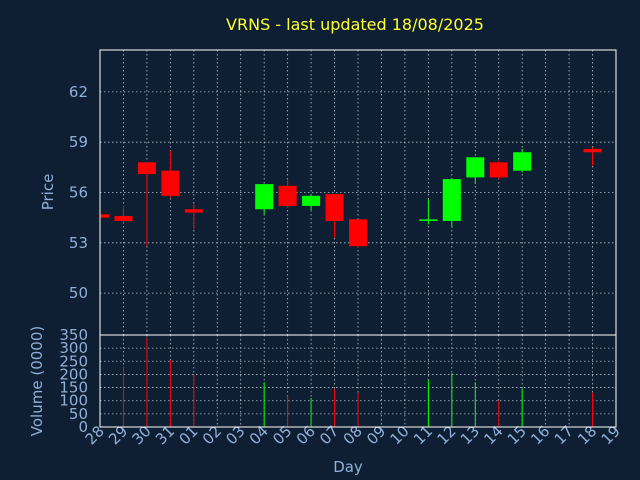 The width and height of the screenshot is (640, 480). Describe the element at coordinates (611, 435) in the screenshot. I see `x-tick-label: 19` at that location.